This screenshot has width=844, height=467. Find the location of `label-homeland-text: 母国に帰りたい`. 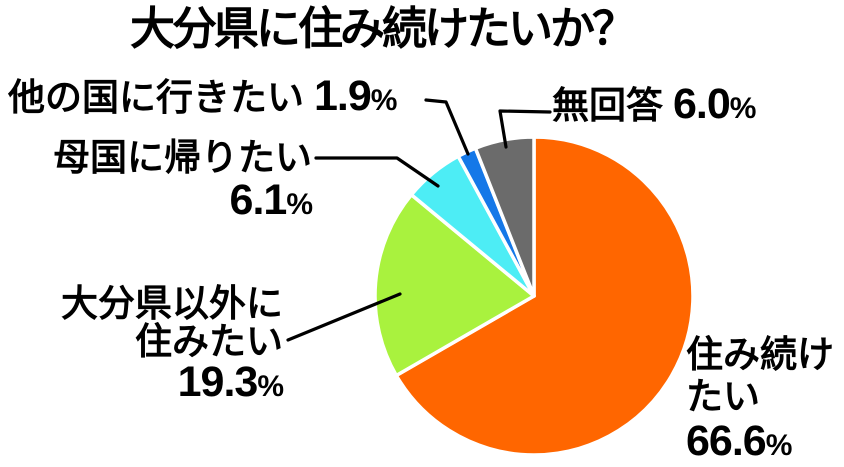

label-homeland-text: 母国に帰りたい is located at coordinates (182, 157).